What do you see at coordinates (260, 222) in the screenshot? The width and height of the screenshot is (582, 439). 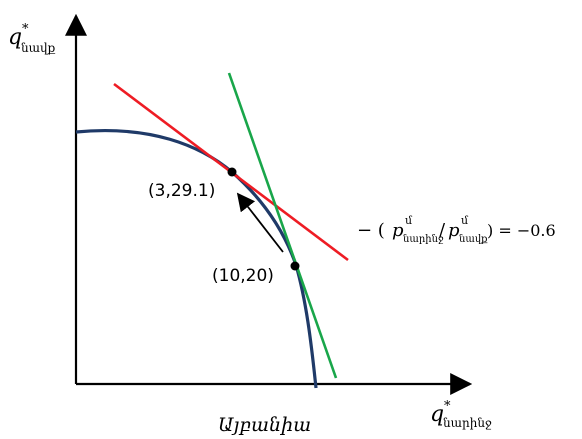 I see `movement-arrow` at bounding box center [260, 222].